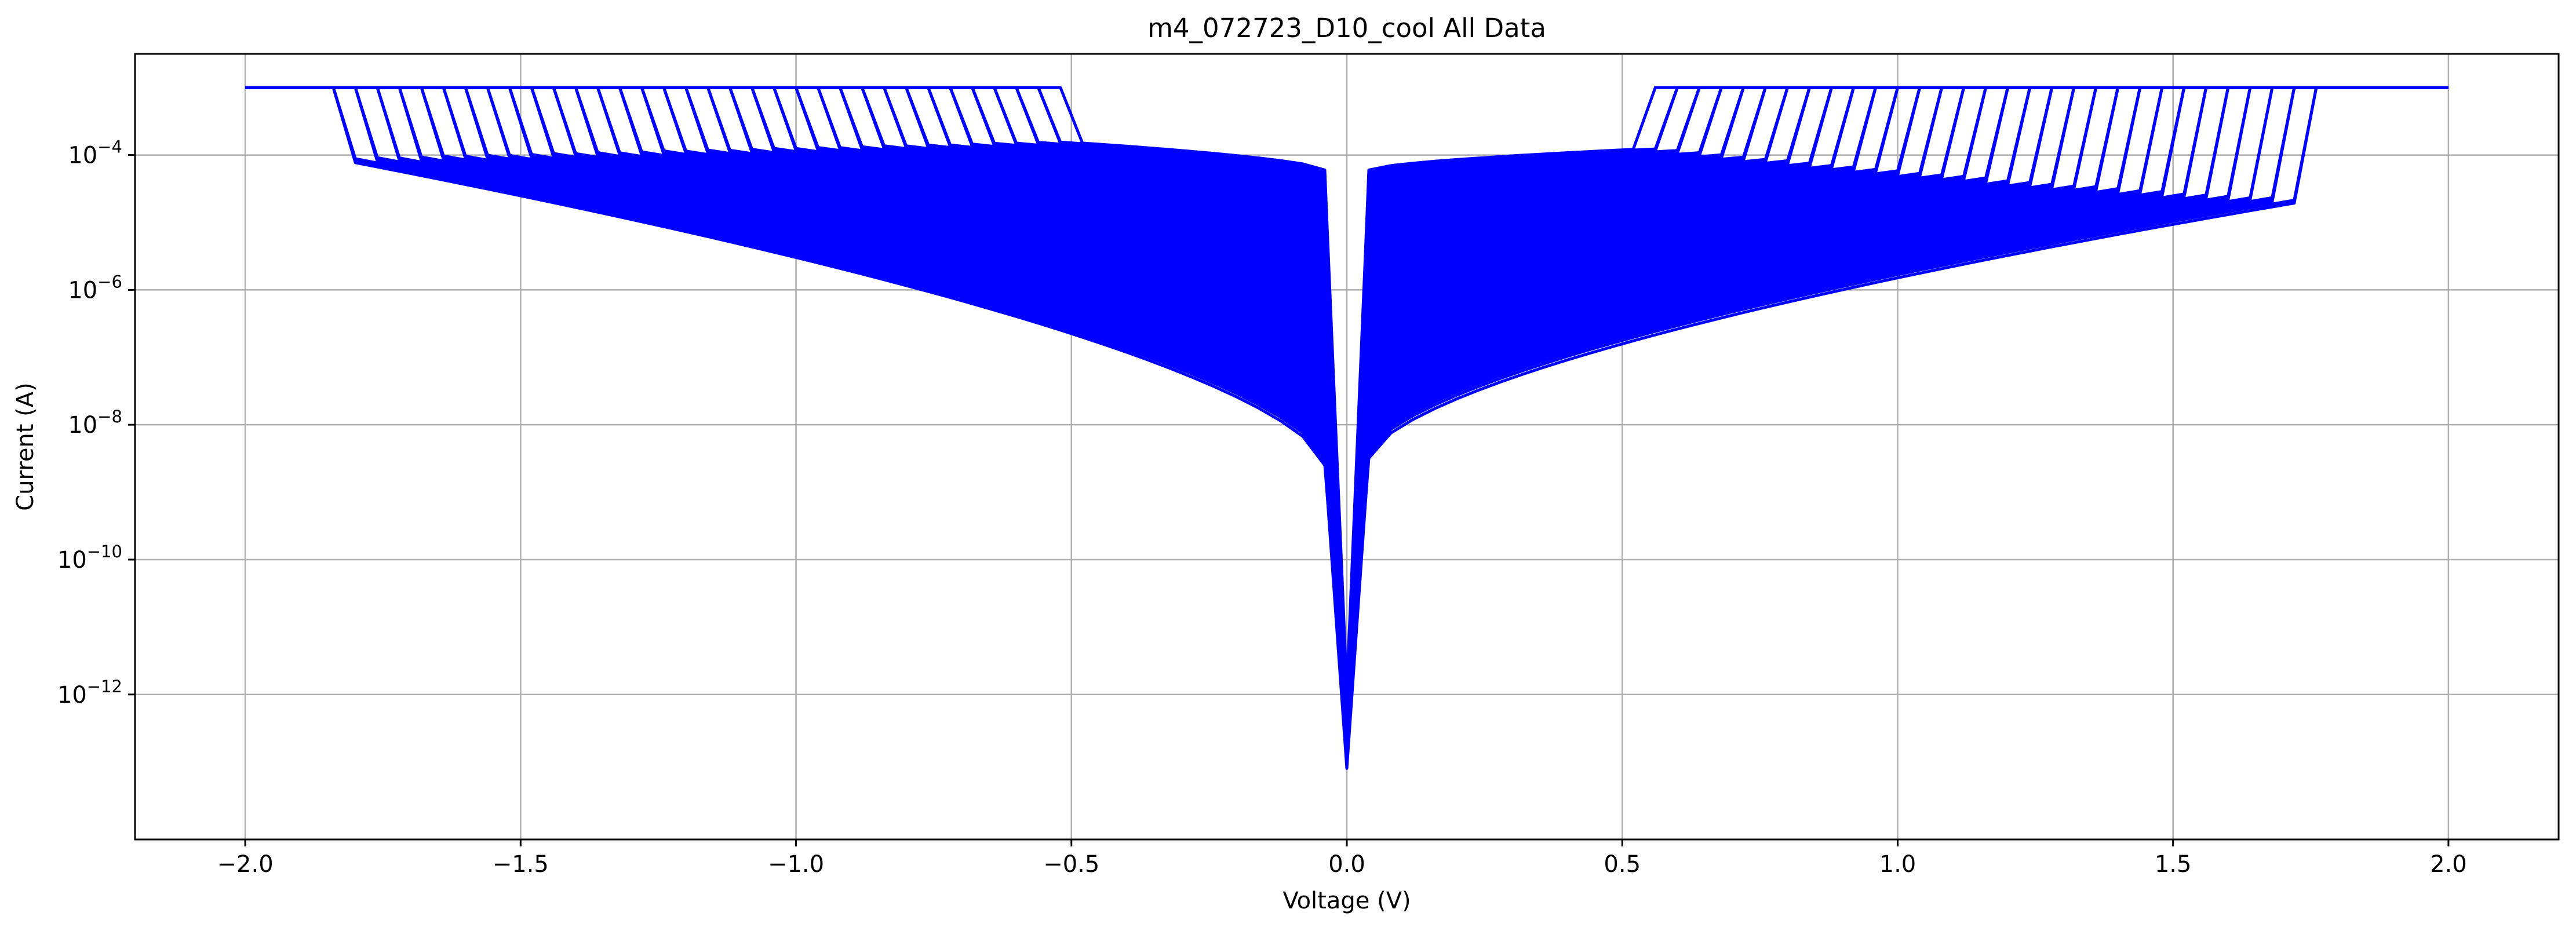 This screenshot has height=931, width=2576. I want to click on x-tick-label: −0.5, so click(1071, 864).